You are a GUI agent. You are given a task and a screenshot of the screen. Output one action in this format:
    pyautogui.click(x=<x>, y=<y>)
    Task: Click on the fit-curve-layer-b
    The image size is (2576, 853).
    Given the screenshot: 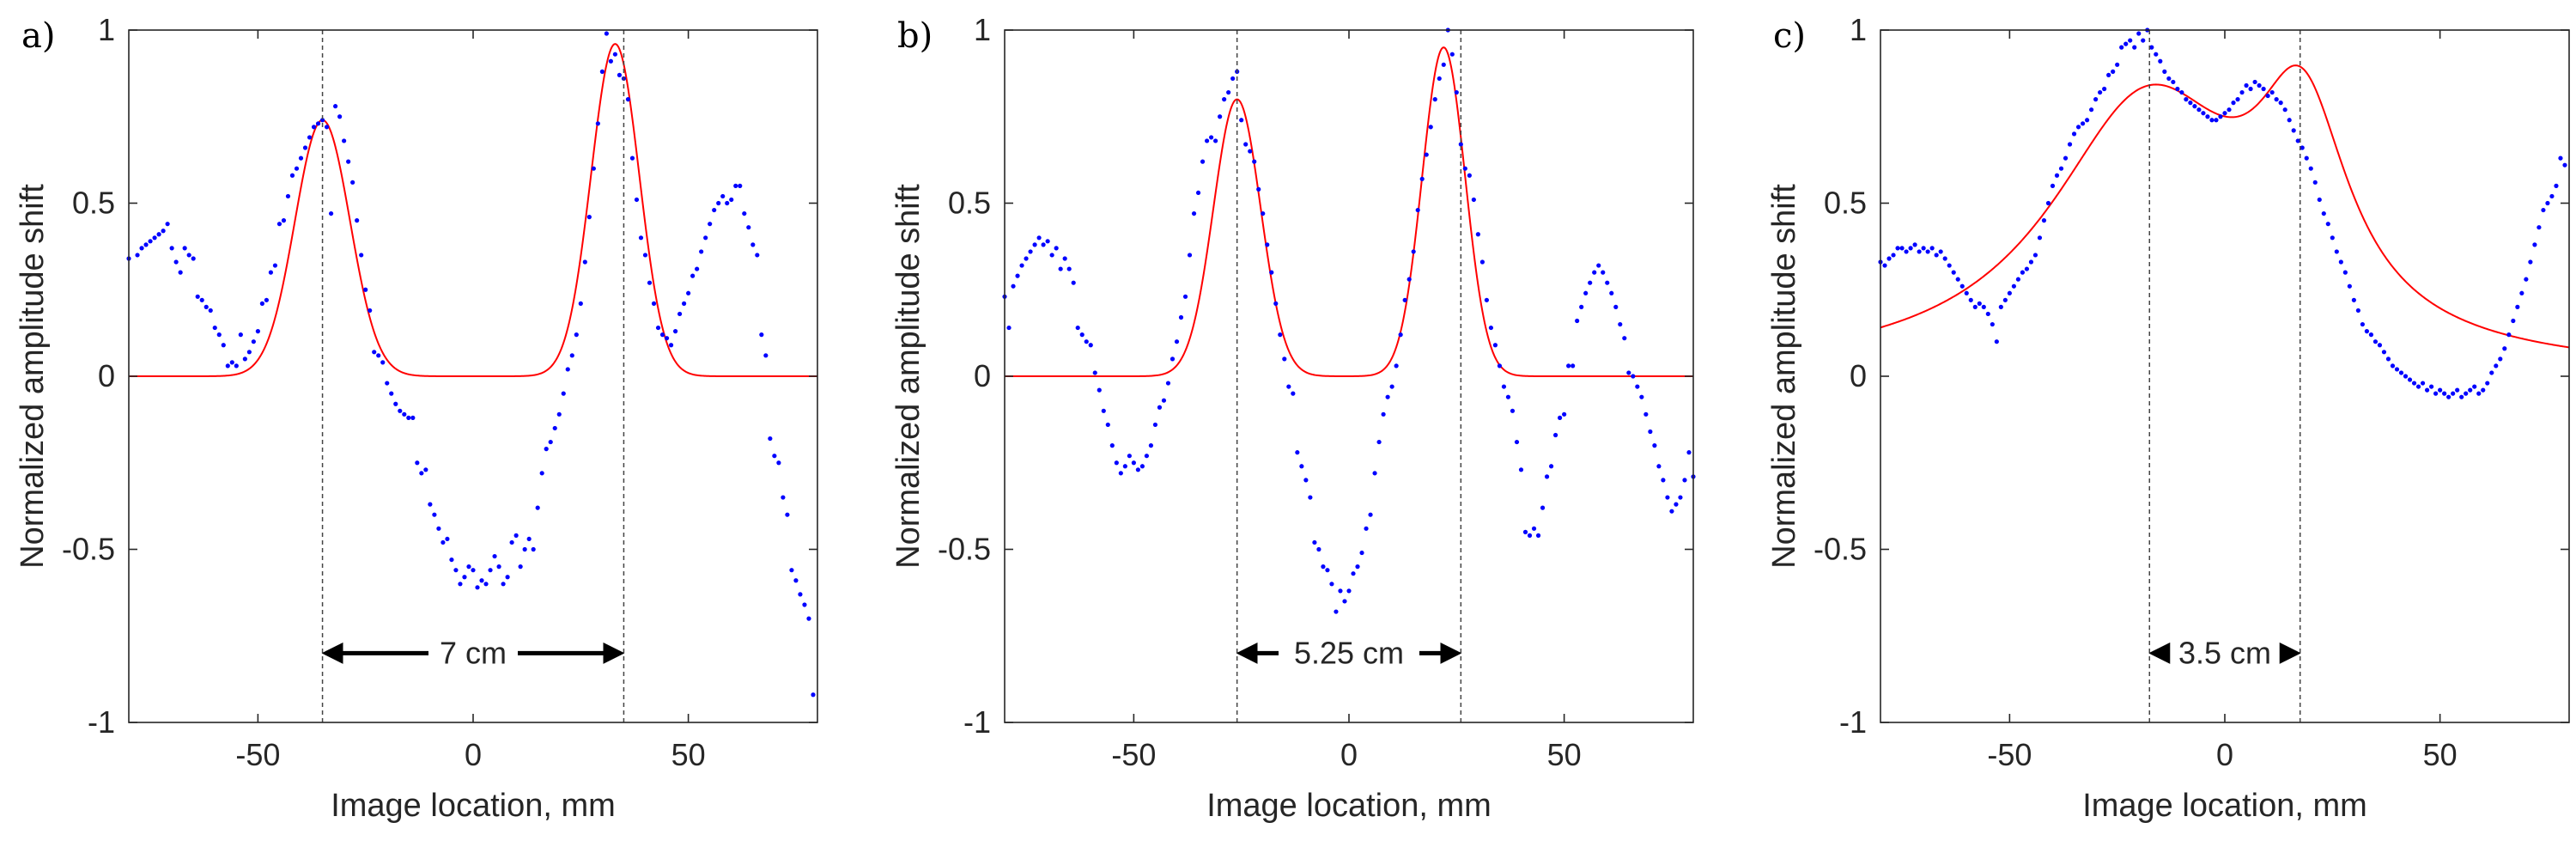 What is the action you would take?
    pyautogui.click(x=1349, y=211)
    